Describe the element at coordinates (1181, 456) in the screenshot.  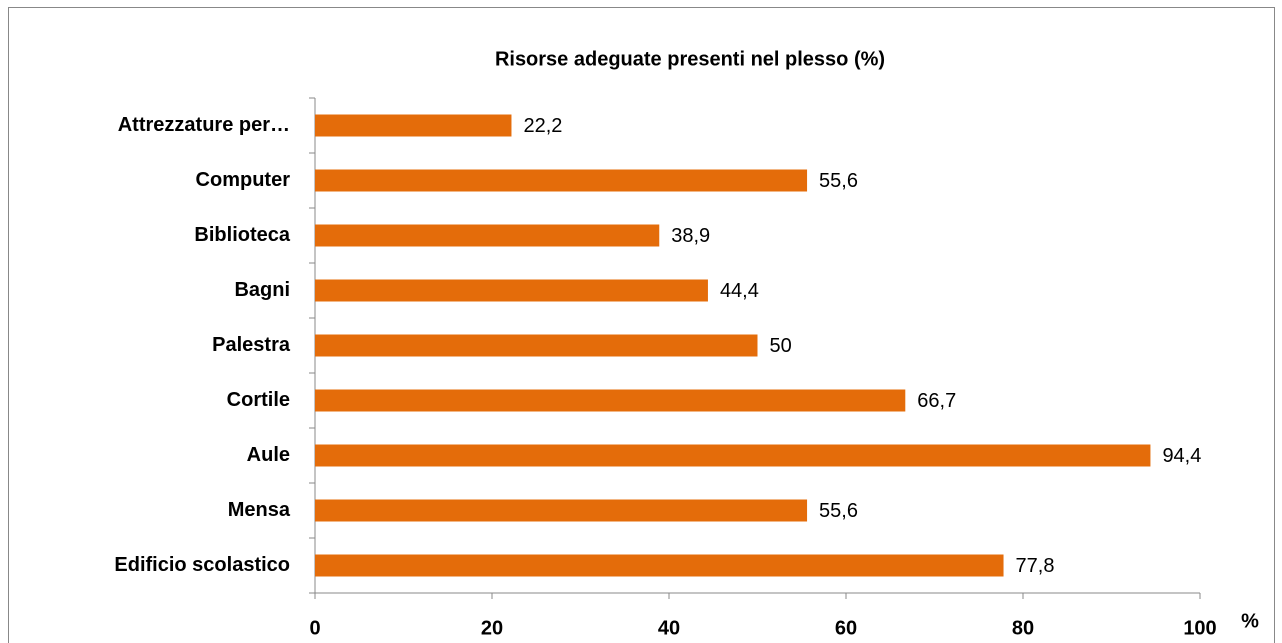
I see `value-label: 94,4` at that location.